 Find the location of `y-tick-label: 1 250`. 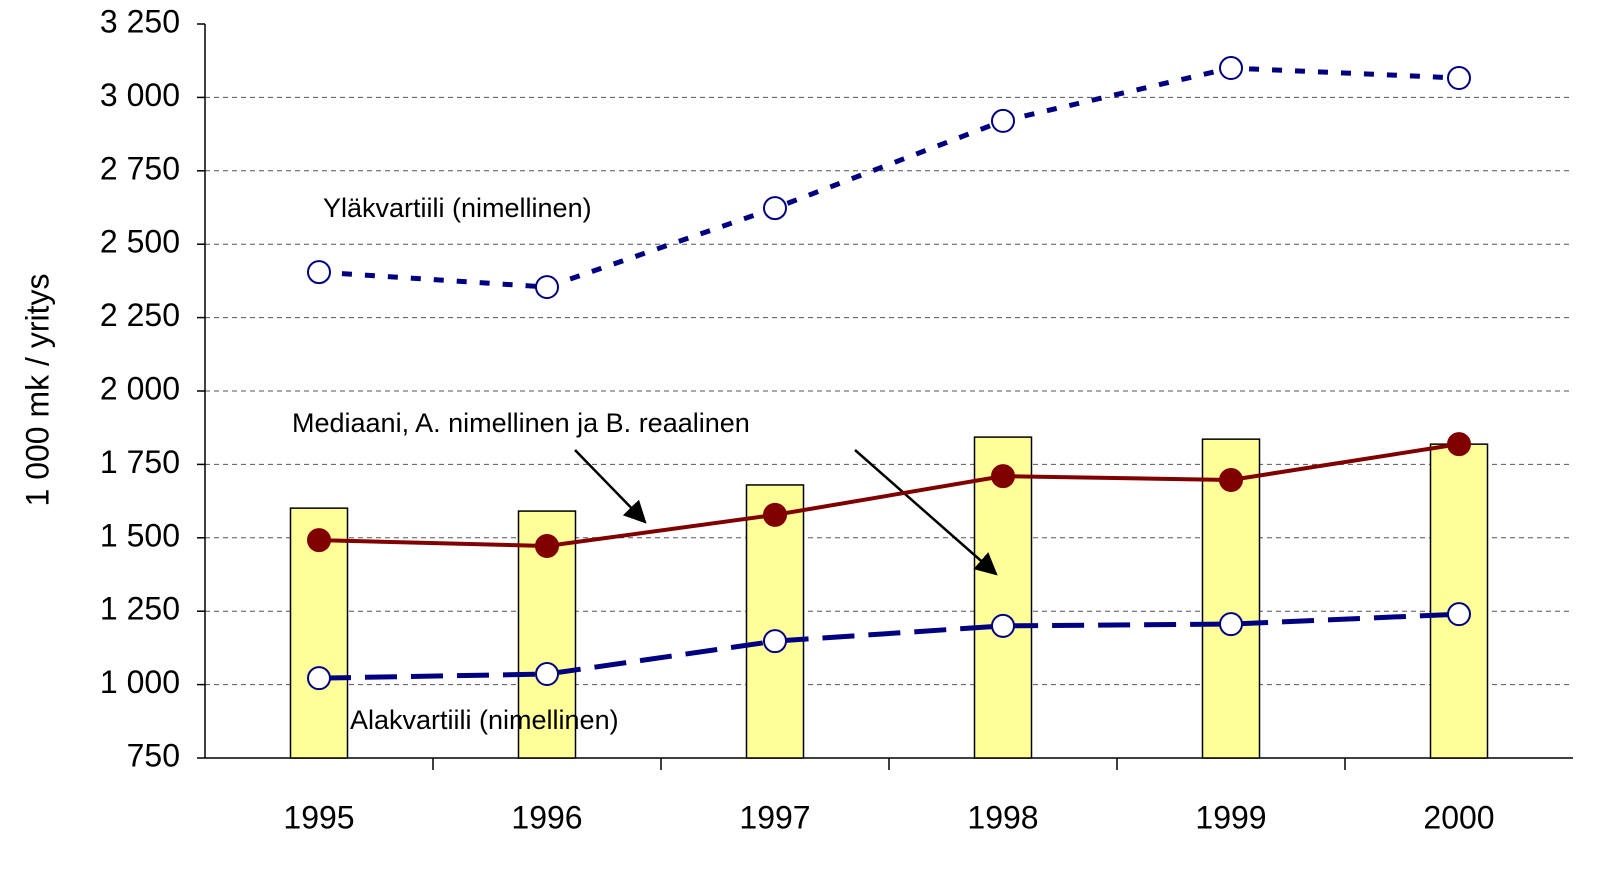

y-tick-label: 1 250 is located at coordinates (140, 609).